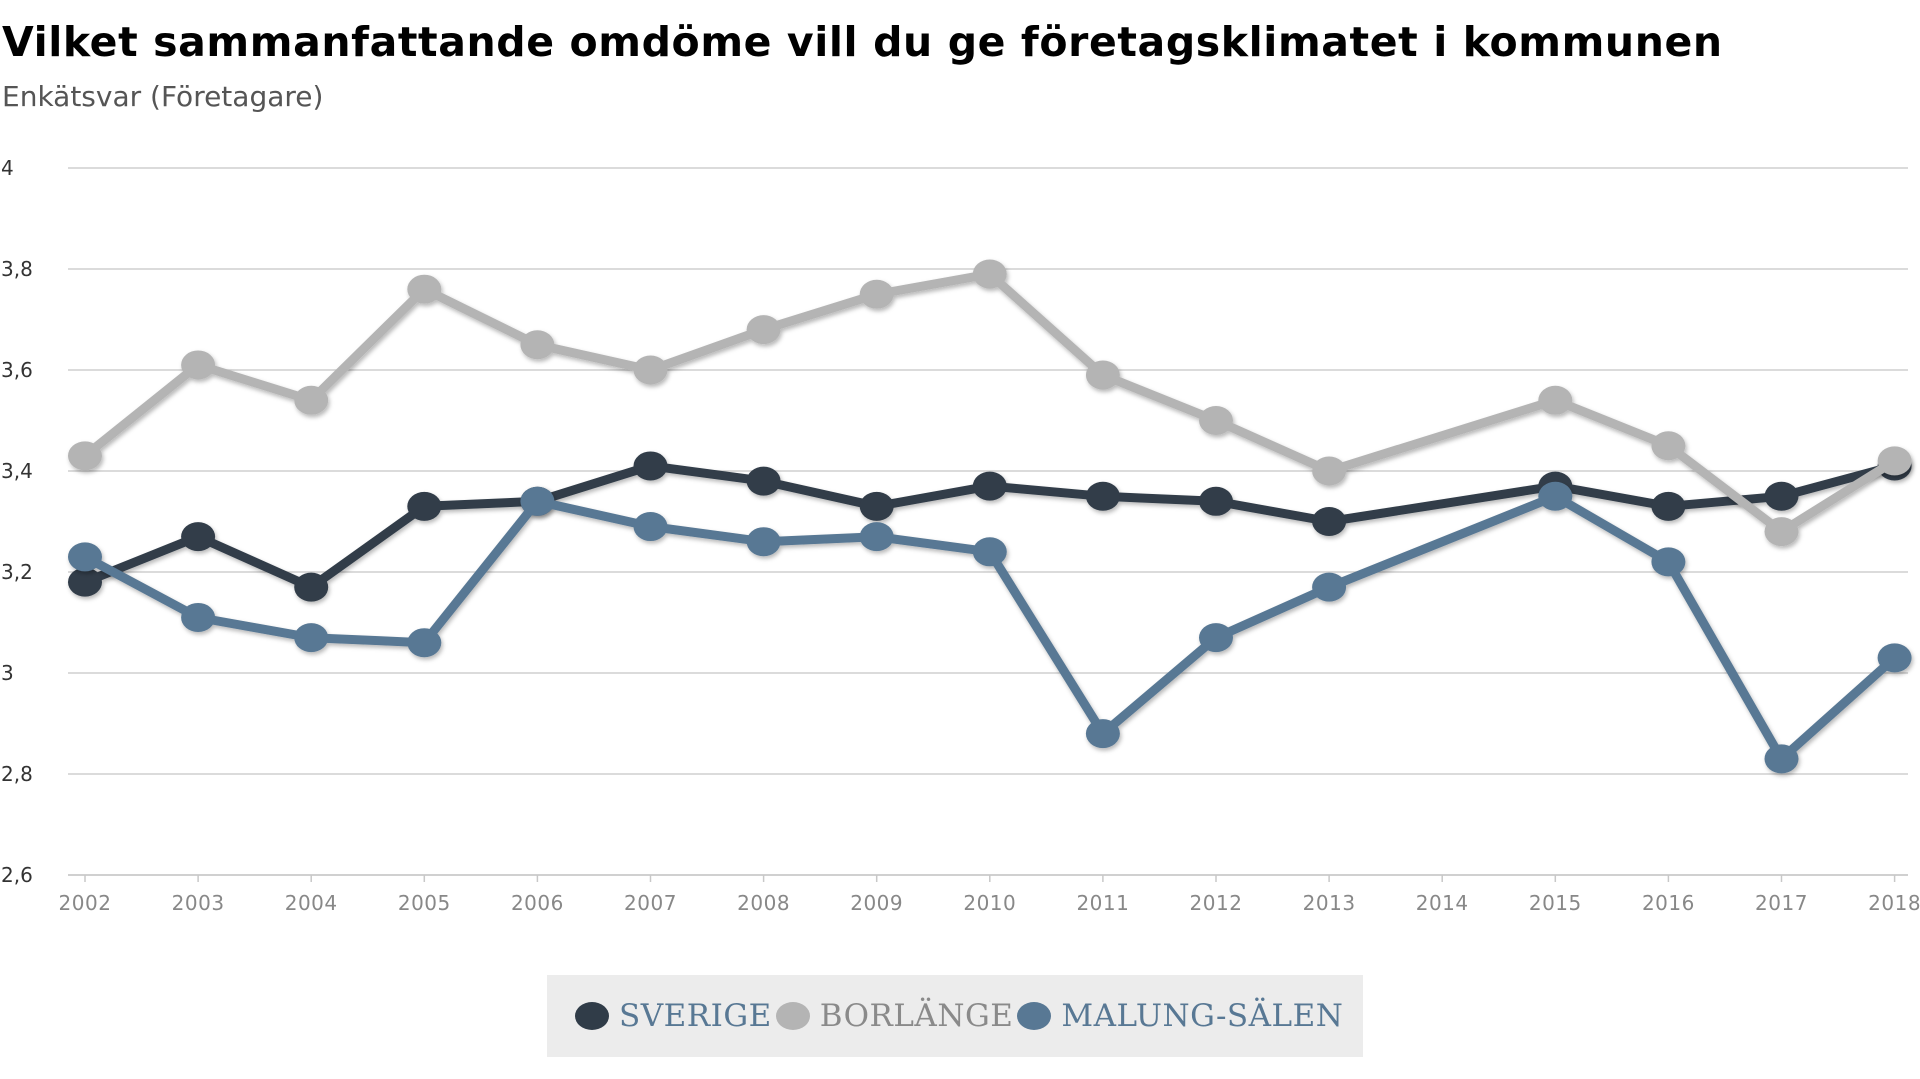 The width and height of the screenshot is (1920, 1079). I want to click on x-tick-label: 2002, so click(85, 903).